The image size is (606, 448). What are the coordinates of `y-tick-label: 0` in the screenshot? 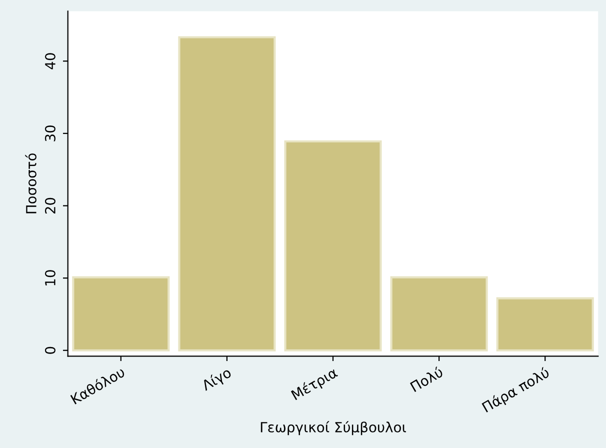 It's located at (50, 350).